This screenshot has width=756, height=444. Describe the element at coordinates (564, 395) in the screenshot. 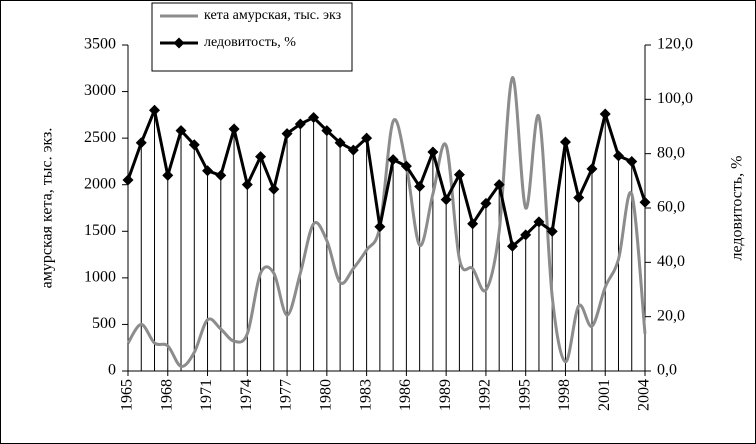

I see `x-tick-label: 1998` at that location.